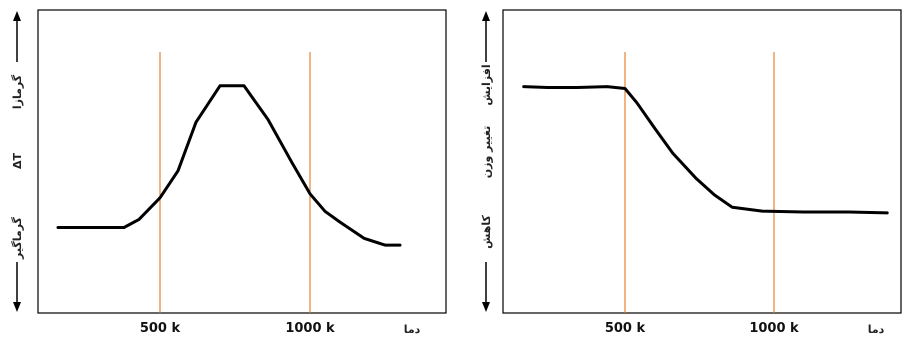 This screenshot has height=343, width=905. Describe the element at coordinates (17, 238) in the screenshot. I see `y-bottom-label: گرماگیر` at that location.